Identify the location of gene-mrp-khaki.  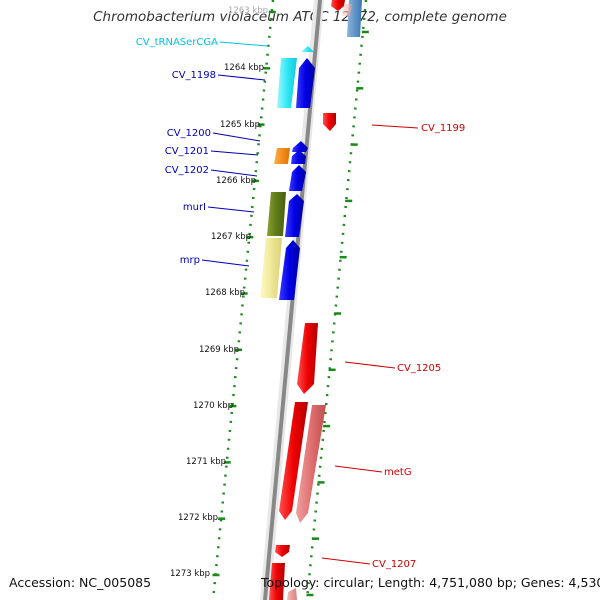
(271, 268).